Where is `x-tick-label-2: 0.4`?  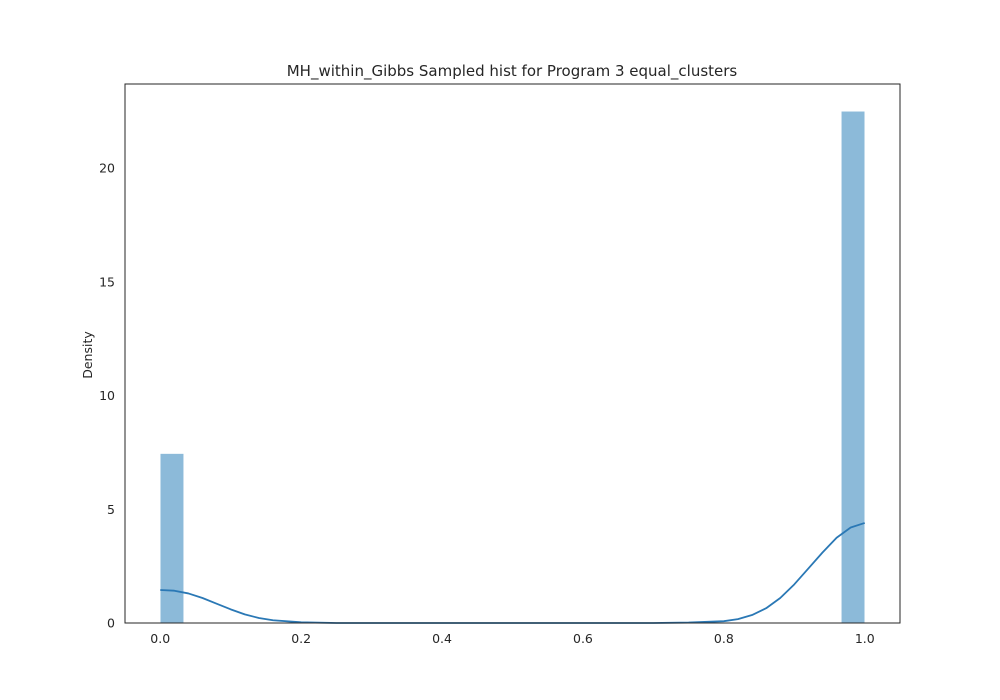 x-tick-label-2: 0.4 is located at coordinates (442, 638).